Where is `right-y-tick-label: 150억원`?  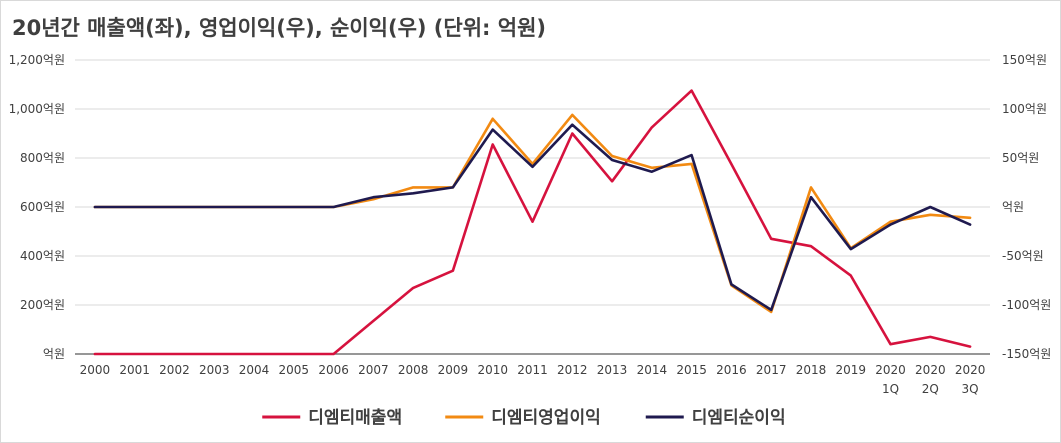 right-y-tick-label: 150억원 is located at coordinates (1024, 60).